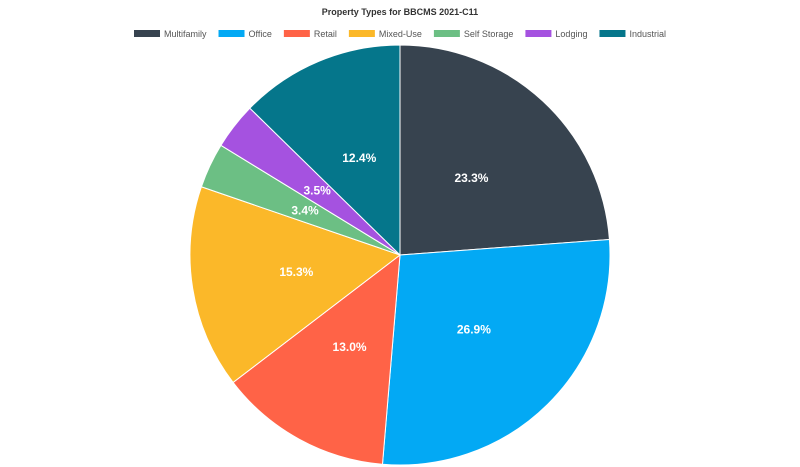 The width and height of the screenshot is (800, 467). I want to click on legend-label: Self Storage, so click(489, 34).